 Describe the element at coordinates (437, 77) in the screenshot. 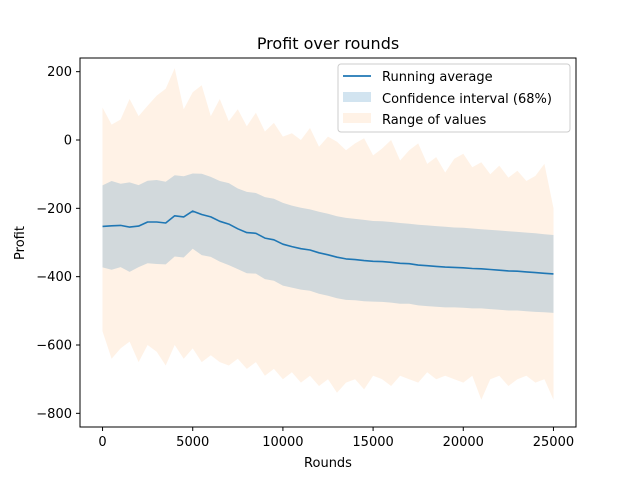

I see `legend-label-running-average: Running average` at that location.